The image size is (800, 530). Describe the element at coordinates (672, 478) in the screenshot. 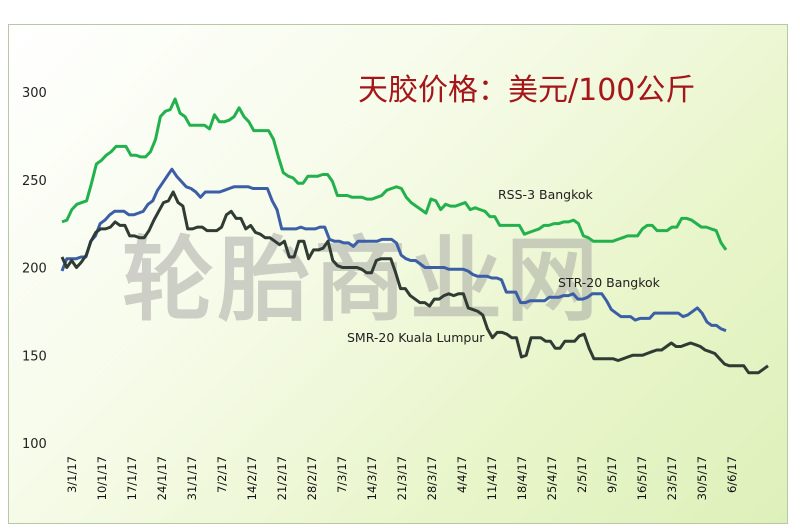

I see `x-tick-label: 23/5/17` at that location.